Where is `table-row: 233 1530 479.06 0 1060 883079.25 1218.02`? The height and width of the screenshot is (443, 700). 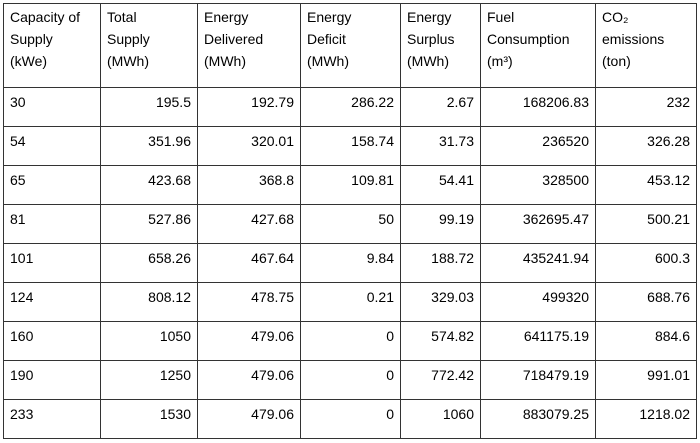 table-row: 233 1530 479.06 0 1060 883079.25 1218.02 is located at coordinates (350, 419).